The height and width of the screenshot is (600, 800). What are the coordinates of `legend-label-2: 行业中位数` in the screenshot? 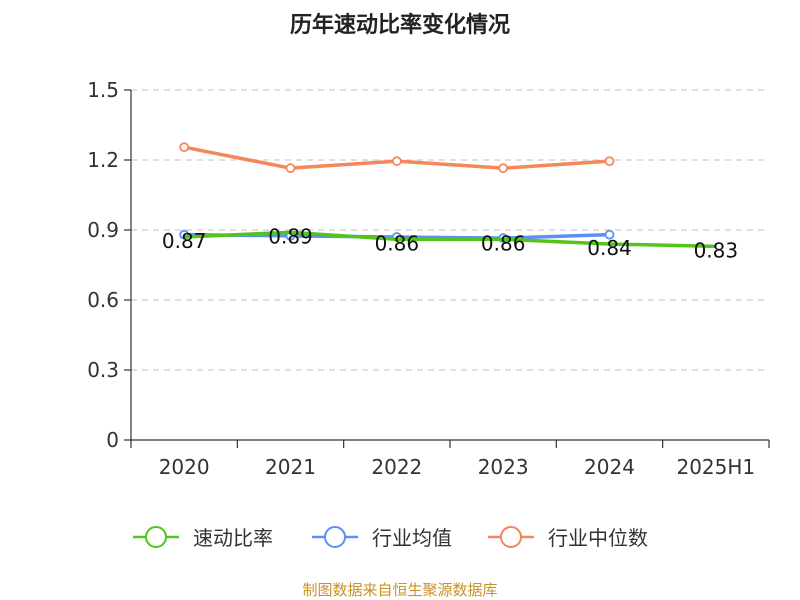 It's located at (598, 538).